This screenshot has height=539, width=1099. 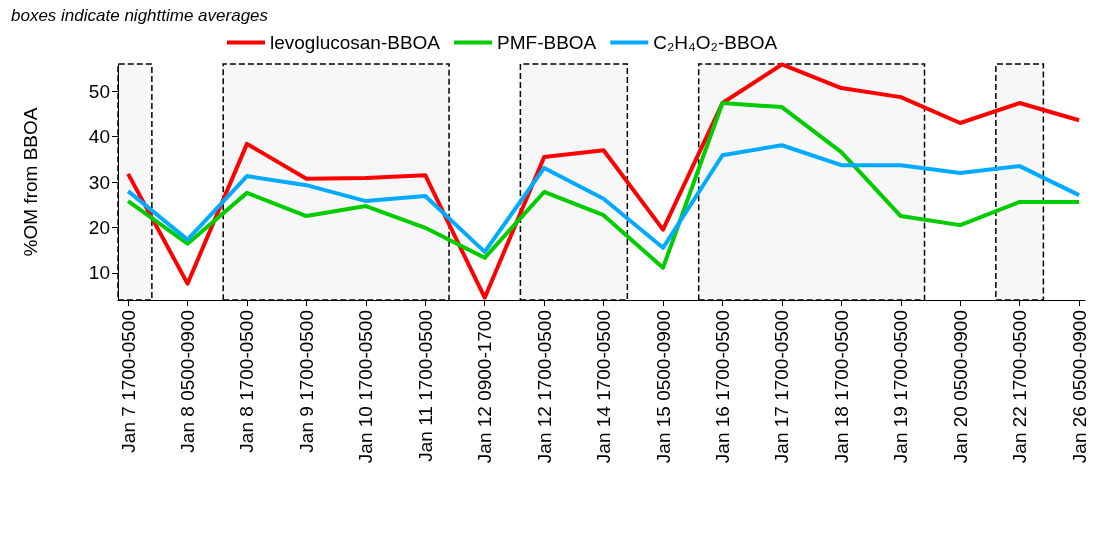 I want to click on x-tick-label: Jan 9 1700-0500, so click(x=306, y=381).